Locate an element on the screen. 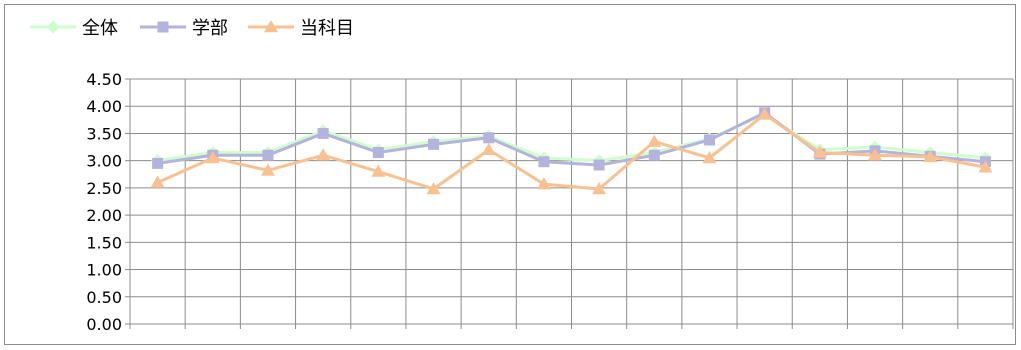 The image size is (1021, 350). y-tick-label: 2.50 is located at coordinates (104, 188).